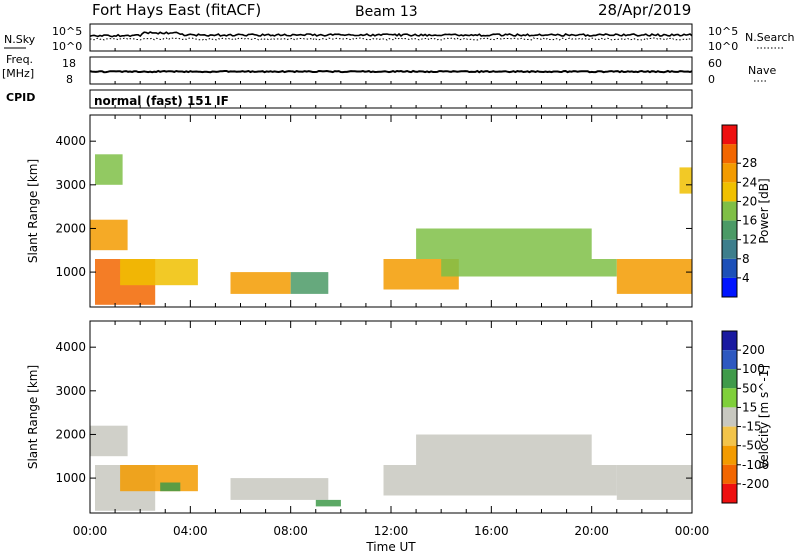  What do you see at coordinates (67, 46) in the screenshot?
I see `nsky-bottom-tick: 10^0` at bounding box center [67, 46].